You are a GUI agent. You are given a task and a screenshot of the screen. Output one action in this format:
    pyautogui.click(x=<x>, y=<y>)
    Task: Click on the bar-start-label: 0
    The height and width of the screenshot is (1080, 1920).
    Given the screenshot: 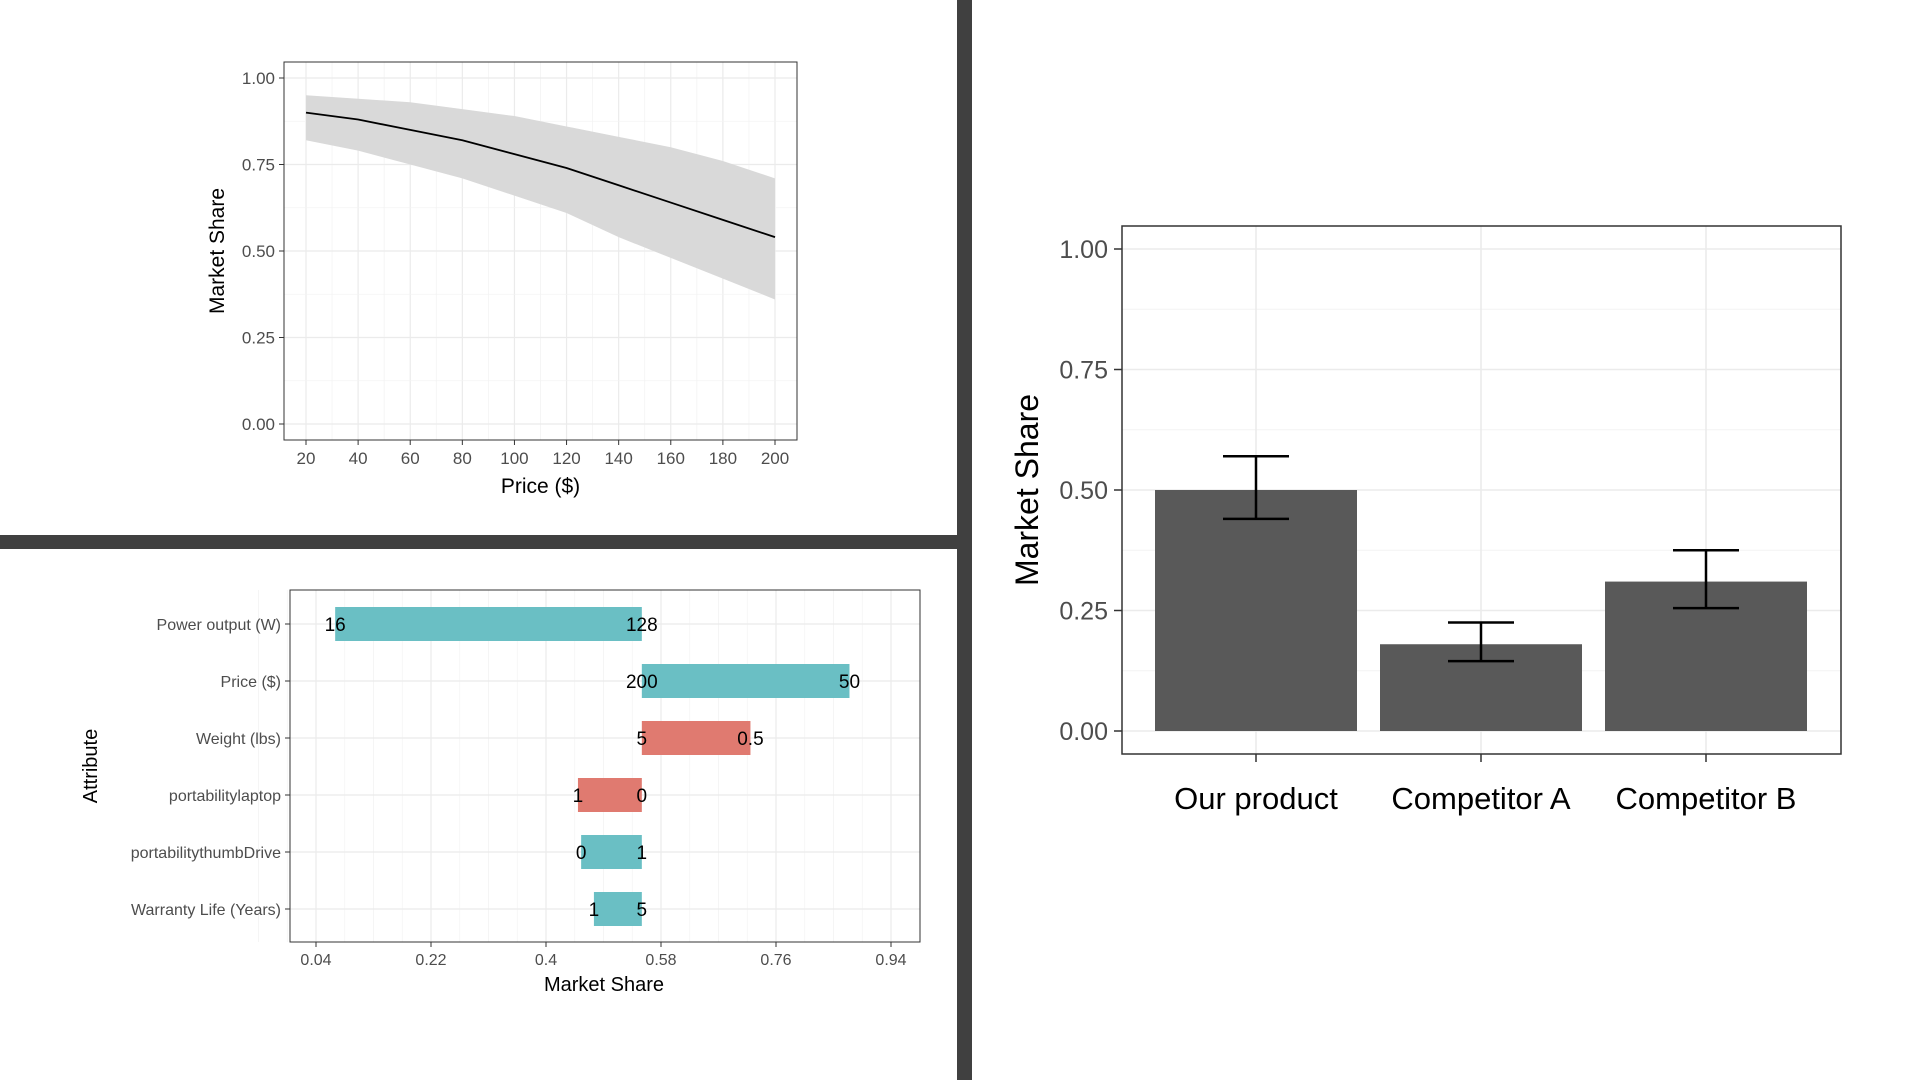 What is the action you would take?
    pyautogui.click(x=581, y=853)
    